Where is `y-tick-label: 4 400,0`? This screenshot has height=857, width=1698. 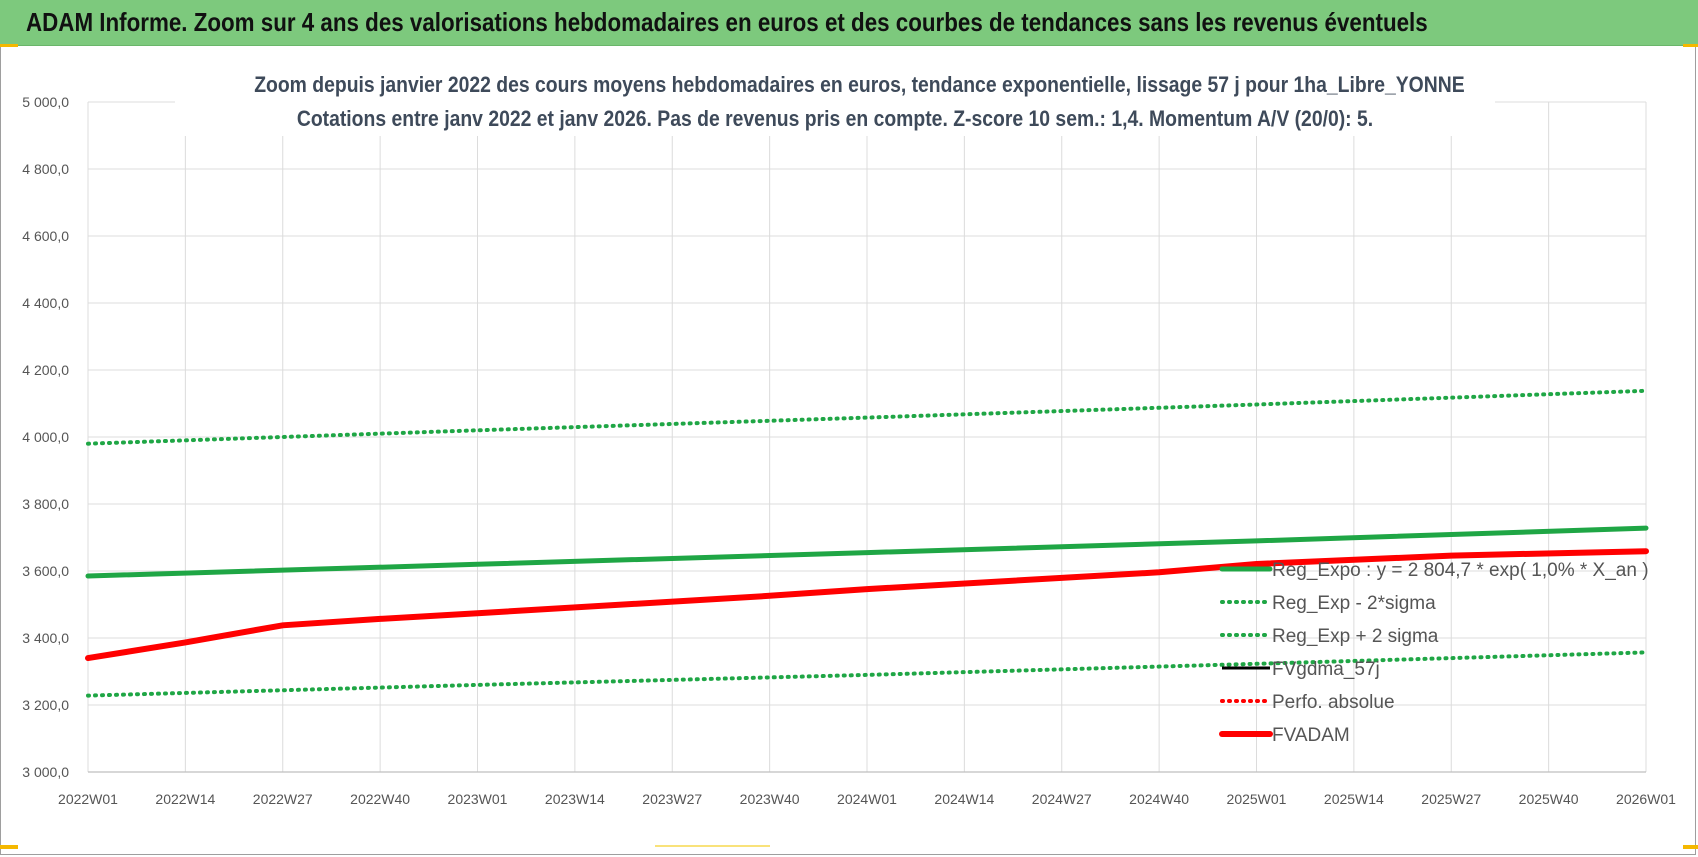
y-tick-label: 4 400,0 is located at coordinates (45, 303).